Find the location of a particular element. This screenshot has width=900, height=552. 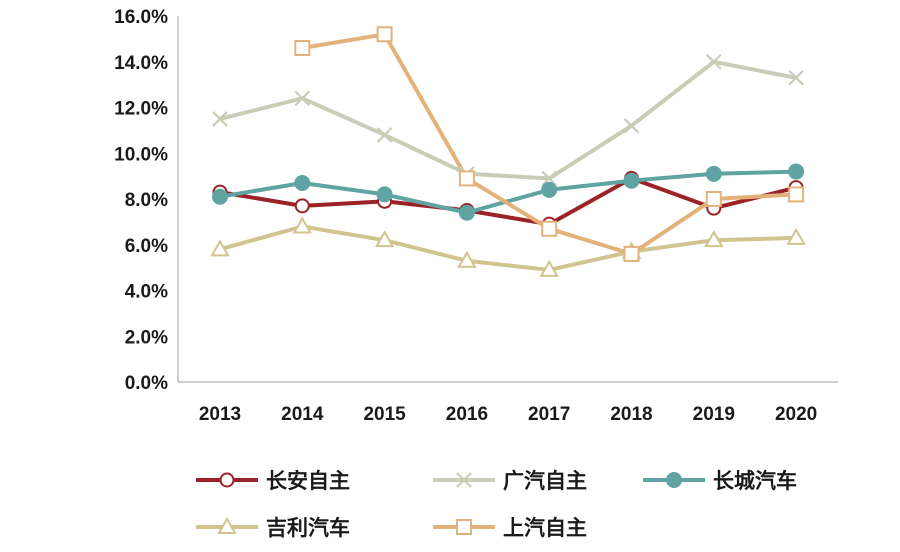

legend-item: 广汽自主 is located at coordinates (510, 481).